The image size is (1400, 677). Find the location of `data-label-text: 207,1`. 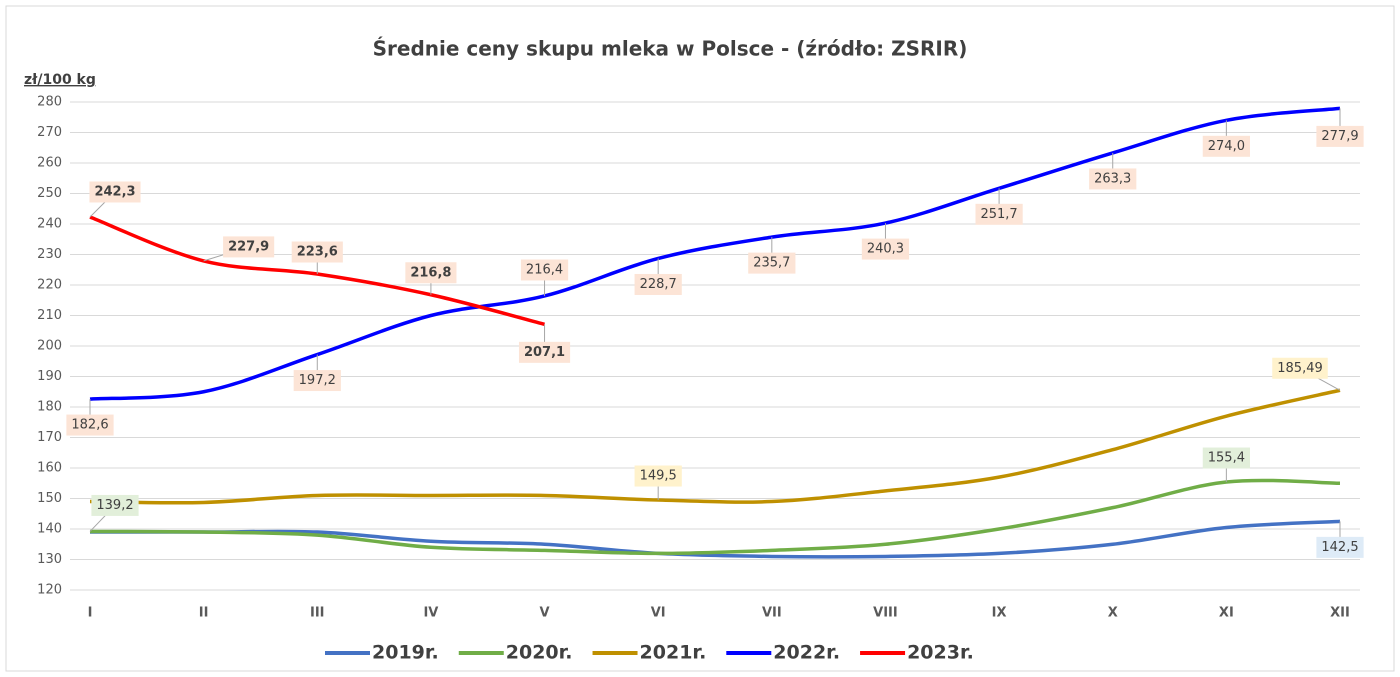

data-label-text: 207,1 is located at coordinates (544, 352).